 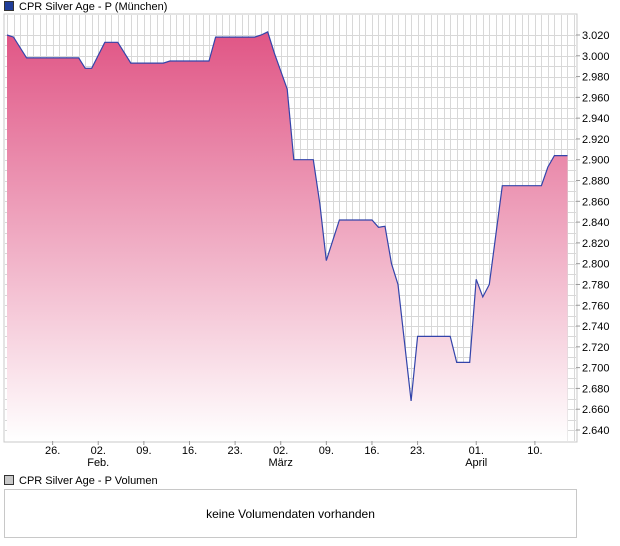 I want to click on y-tick-label: 2.920, so click(x=596, y=140).